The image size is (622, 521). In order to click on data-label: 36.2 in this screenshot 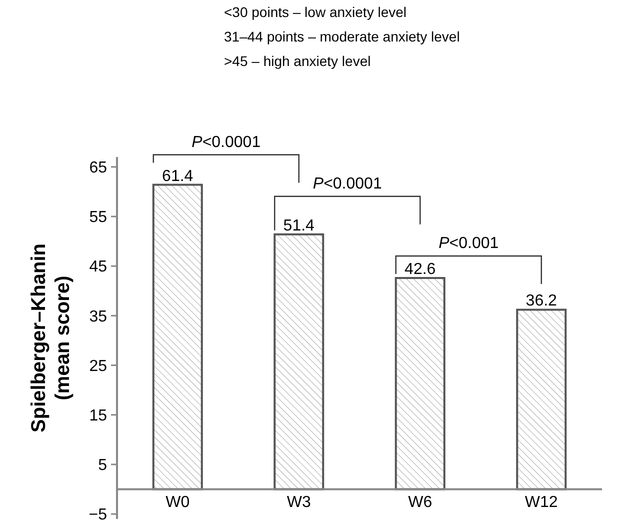, I will do `click(542, 301)`.